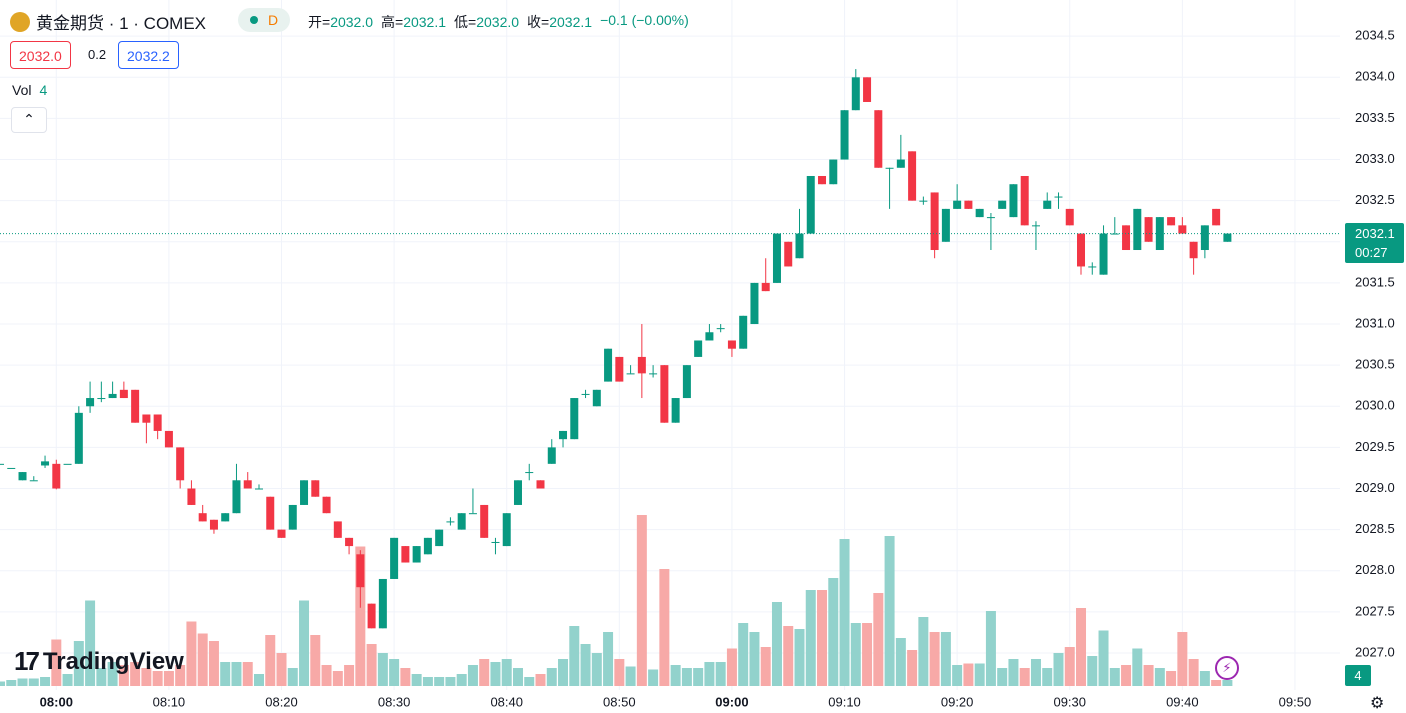 This screenshot has width=1406, height=713. Describe the element at coordinates (1358, 675) in the screenshot. I see `volume-tag: 4` at that location.